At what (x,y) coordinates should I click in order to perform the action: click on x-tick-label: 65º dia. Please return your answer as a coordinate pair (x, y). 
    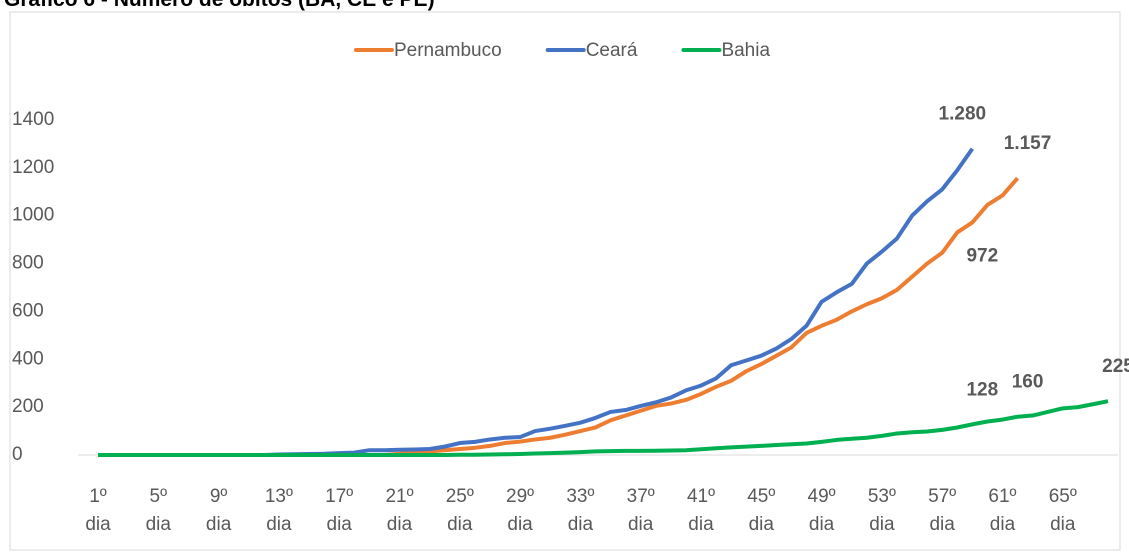
    Looking at the image, I should click on (1062, 510).